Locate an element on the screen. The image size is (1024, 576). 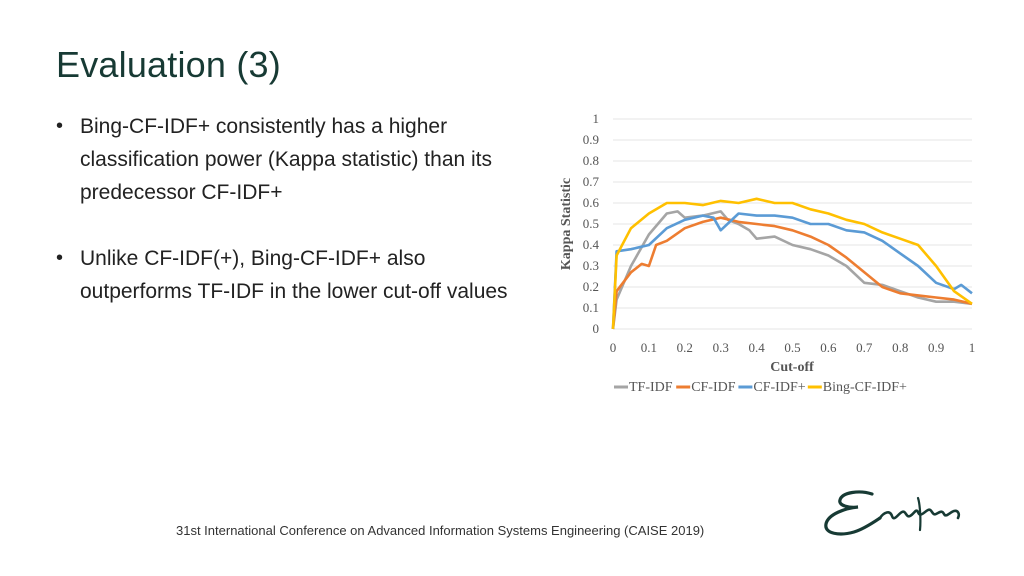
x-tick-label: 0.1 is located at coordinates (649, 347).